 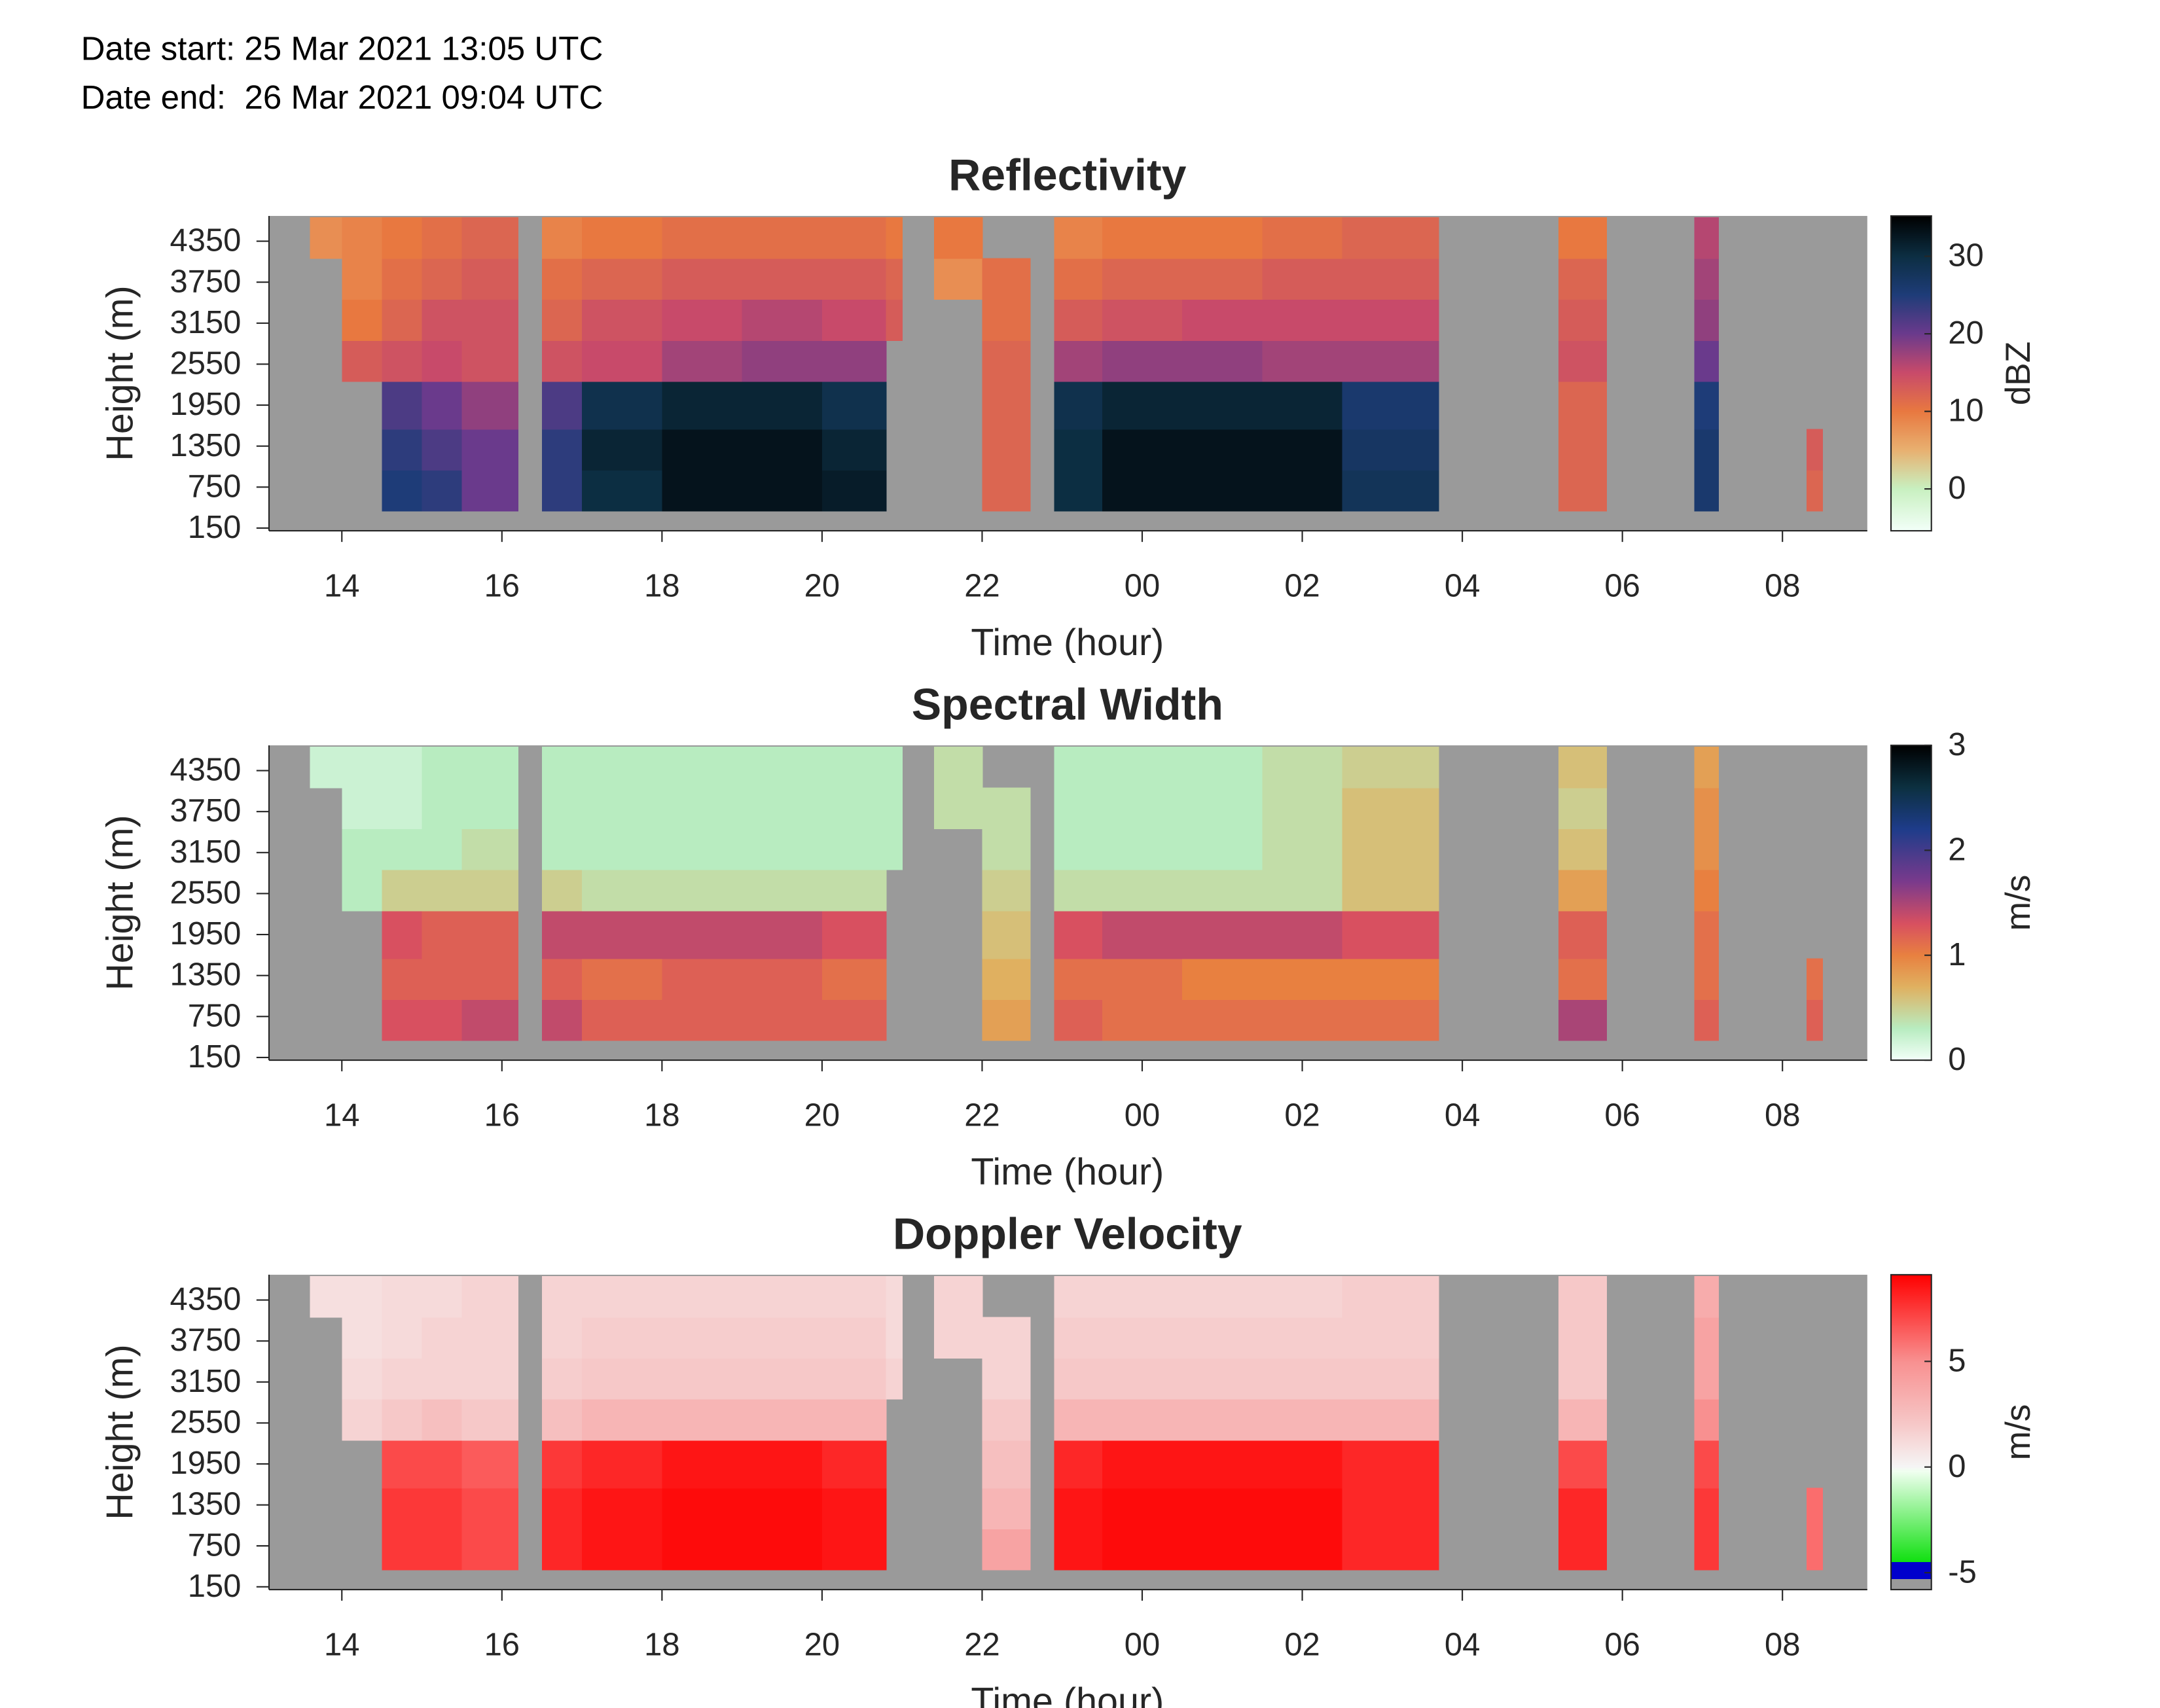 What do you see at coordinates (120, 902) in the screenshot?
I see `y-axis-label: Height (m)` at bounding box center [120, 902].